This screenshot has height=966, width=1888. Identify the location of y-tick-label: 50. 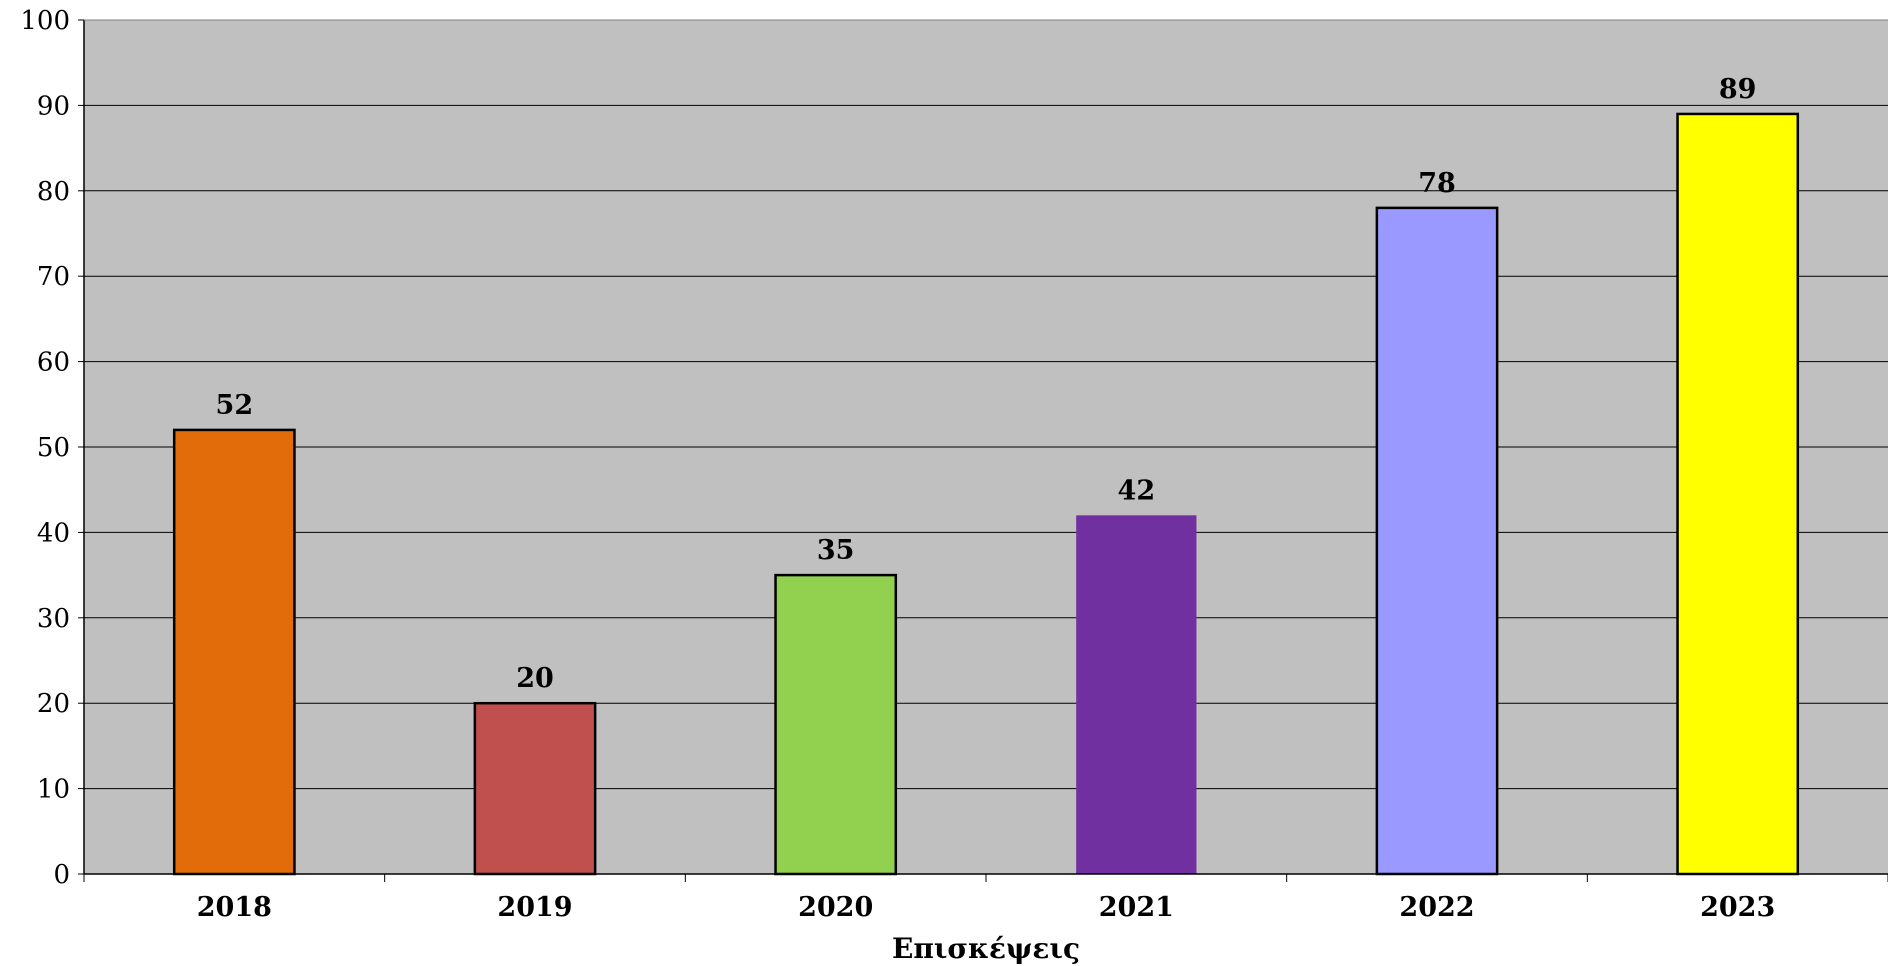
(53, 448).